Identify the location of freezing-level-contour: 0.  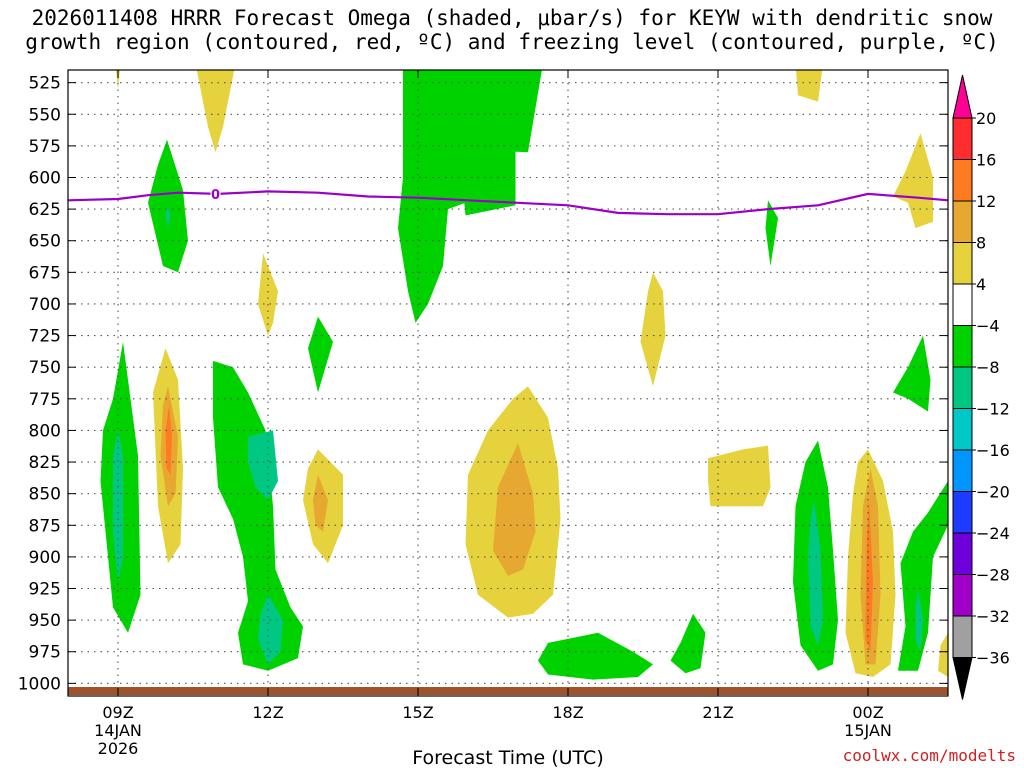
(508, 200).